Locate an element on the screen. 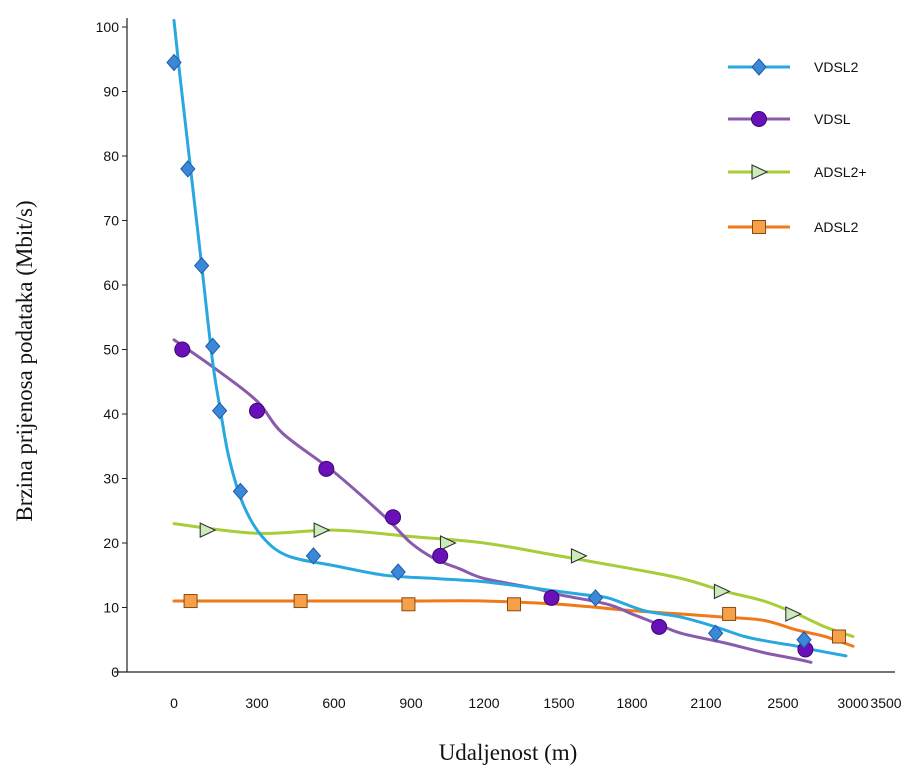 This screenshot has height=777, width=913. legend-vdsl-label: VDSL is located at coordinates (832, 119).